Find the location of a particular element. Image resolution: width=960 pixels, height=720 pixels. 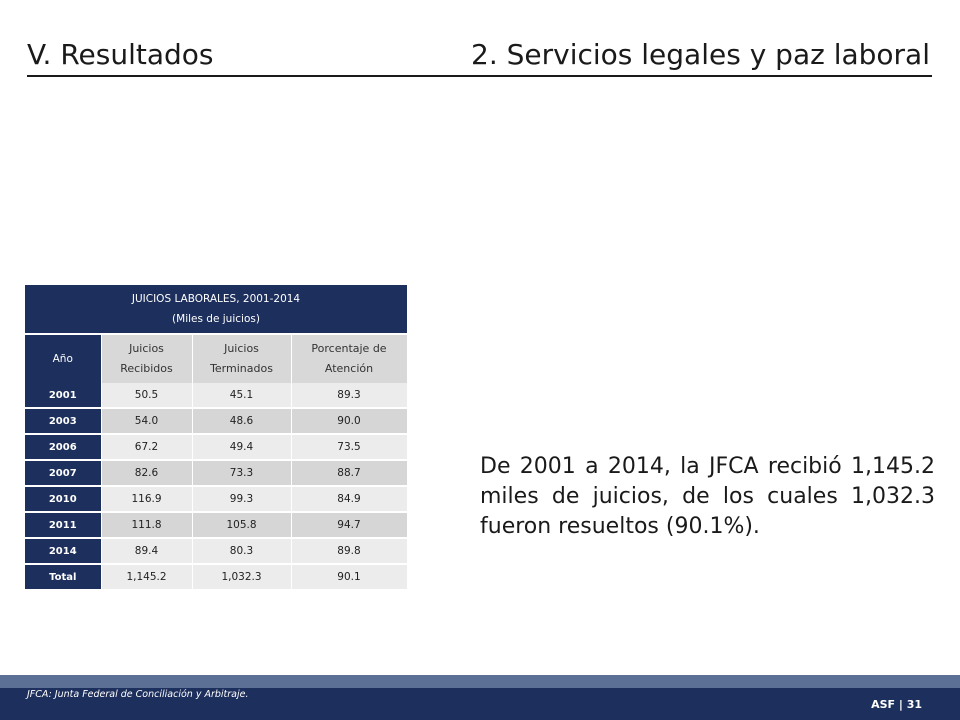

table-row: 2011 111.8 105.8 94.7 is located at coordinates (216, 525).